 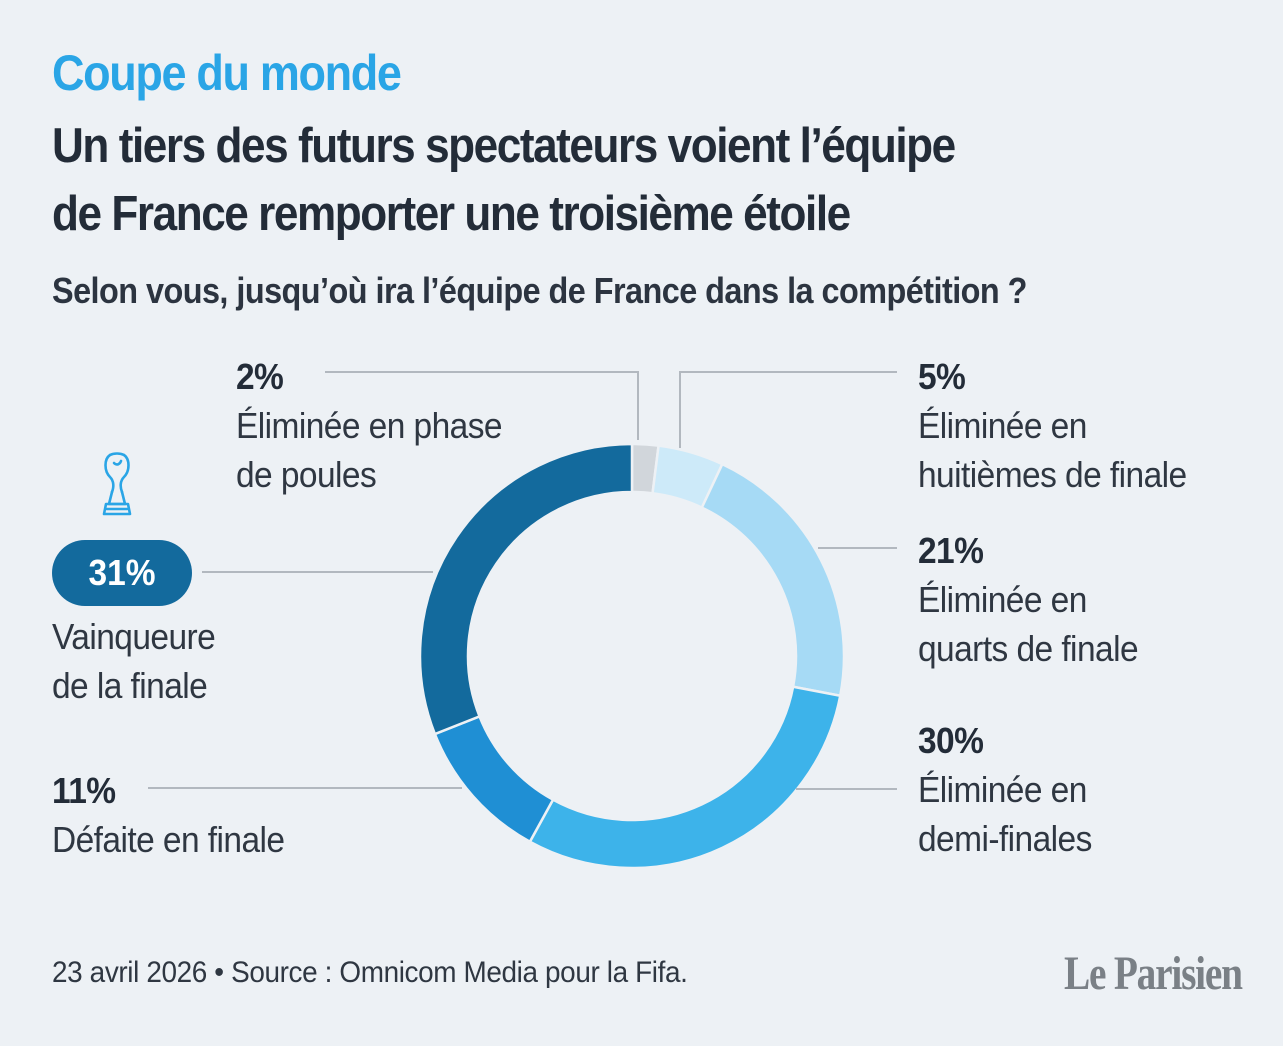 I want to click on winner-value-pill: 31%, so click(x=122, y=573).